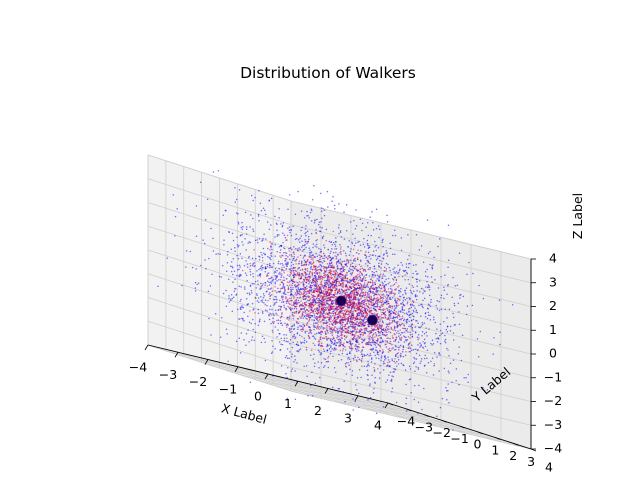 The image size is (640, 480). I want to click on x-tick-mark, so click(266, 376).